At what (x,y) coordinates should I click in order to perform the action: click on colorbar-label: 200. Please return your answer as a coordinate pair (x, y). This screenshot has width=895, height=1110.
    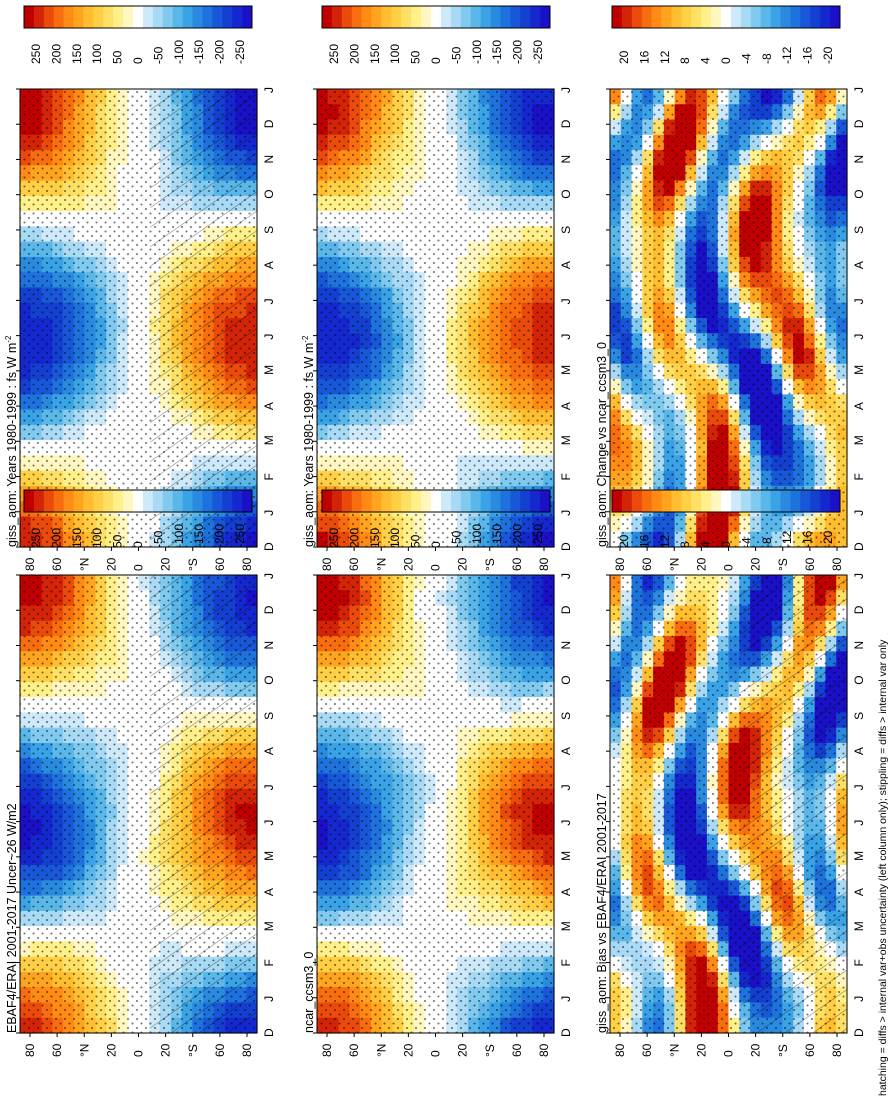
    Looking at the image, I should click on (56, 54).